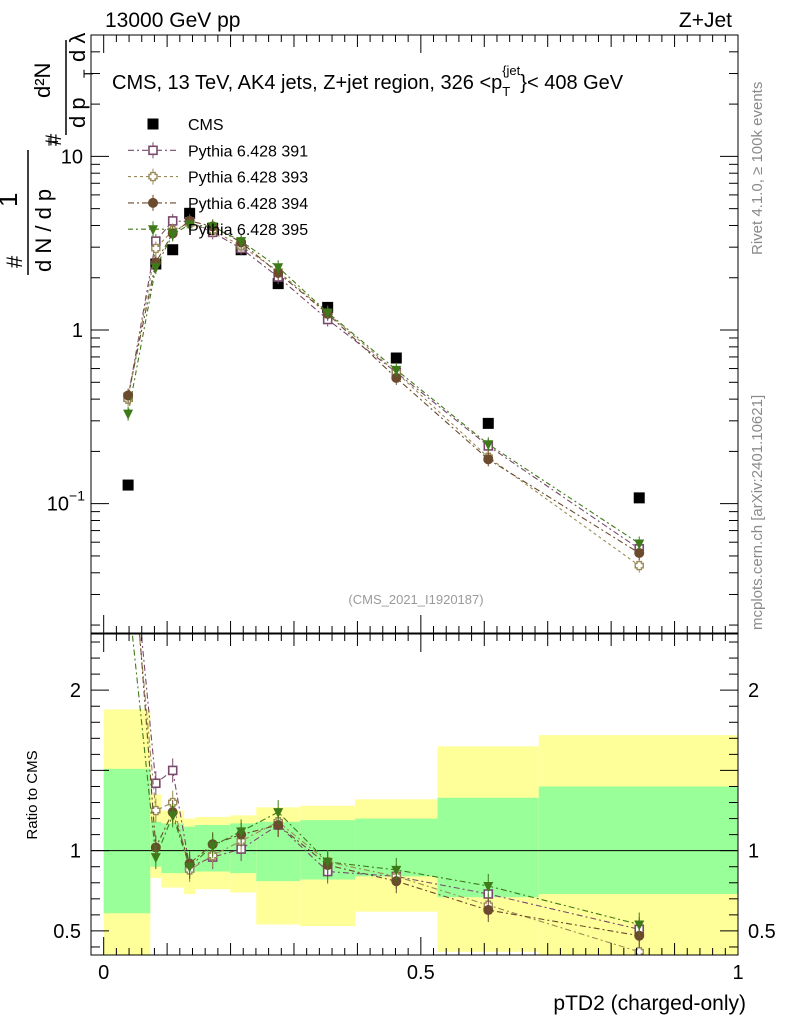 Image resolution: width=786 pixels, height=1024 pixels. I want to click on ylabel-hash2: #, so click(53, 139).